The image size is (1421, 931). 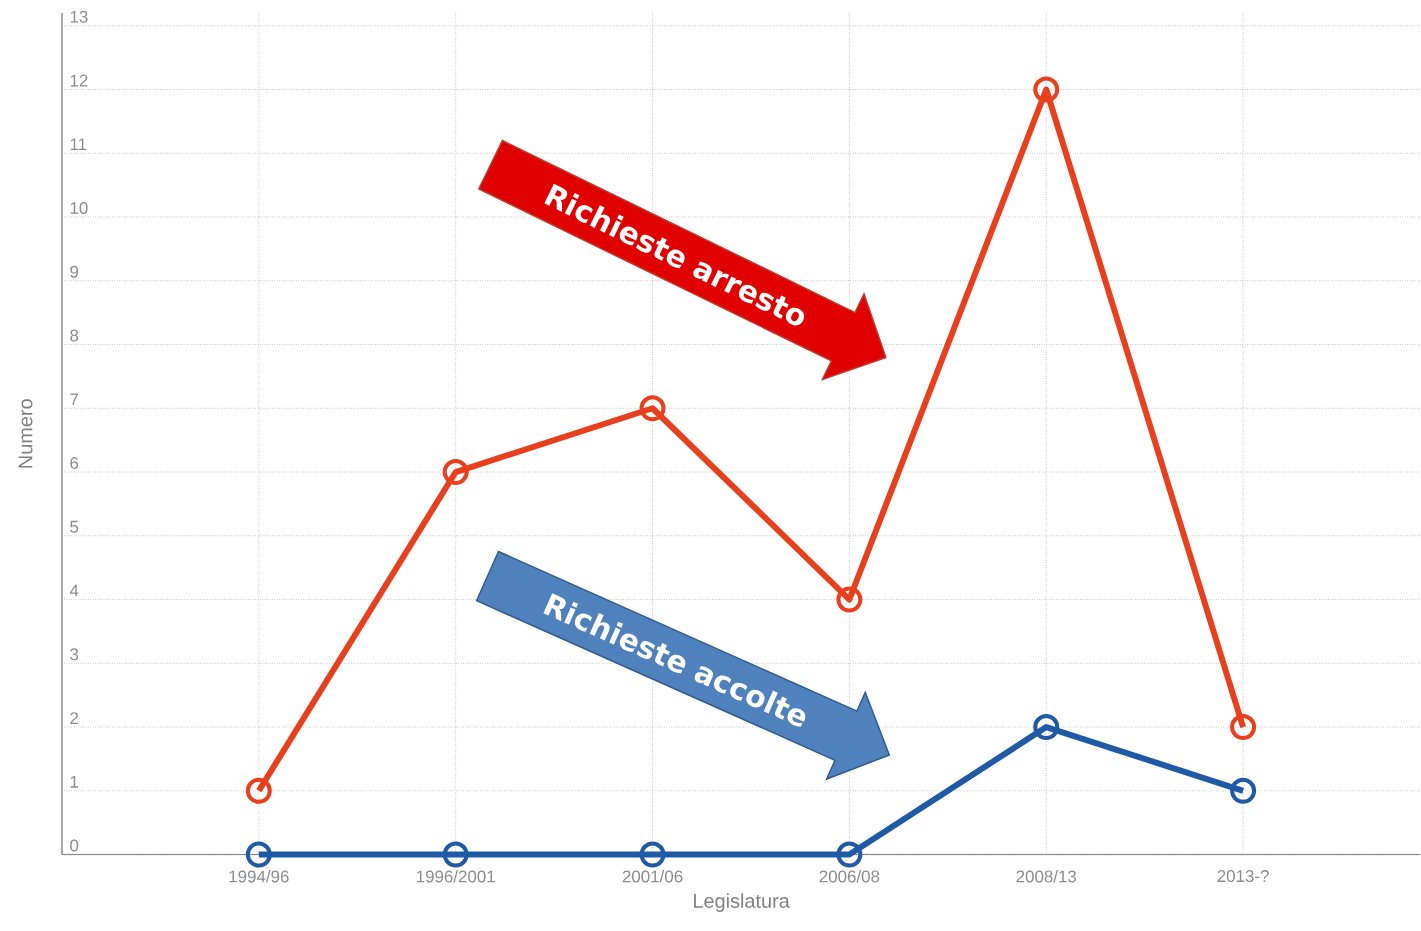 I want to click on y-tick-label: 9, so click(x=74, y=272).